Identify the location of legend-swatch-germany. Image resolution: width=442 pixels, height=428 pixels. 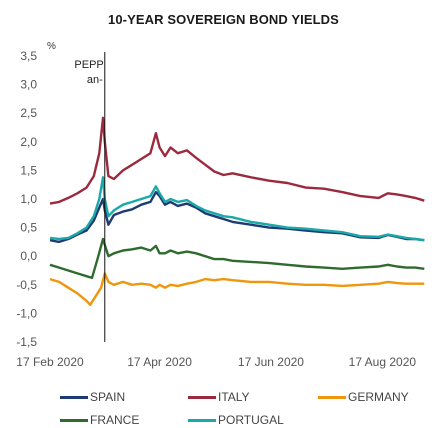
(332, 397).